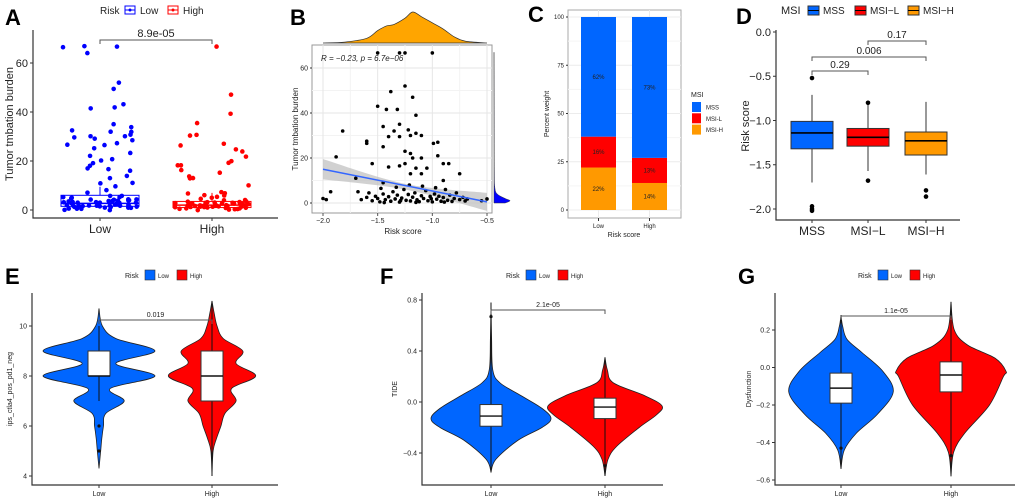  I want to click on legend-risk: Risk Low High, so click(152, 11).